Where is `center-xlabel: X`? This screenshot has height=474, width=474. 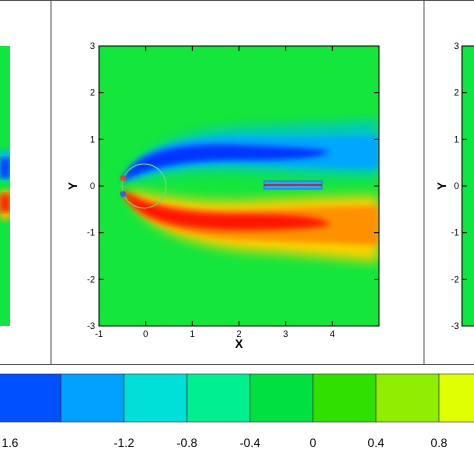 center-xlabel: X is located at coordinates (239, 344).